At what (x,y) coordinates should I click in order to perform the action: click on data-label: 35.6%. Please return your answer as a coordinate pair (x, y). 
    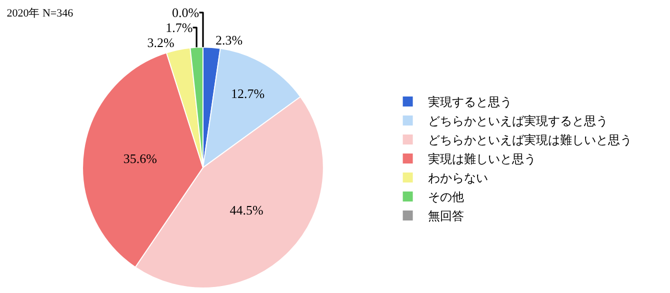
    Looking at the image, I should click on (140, 158).